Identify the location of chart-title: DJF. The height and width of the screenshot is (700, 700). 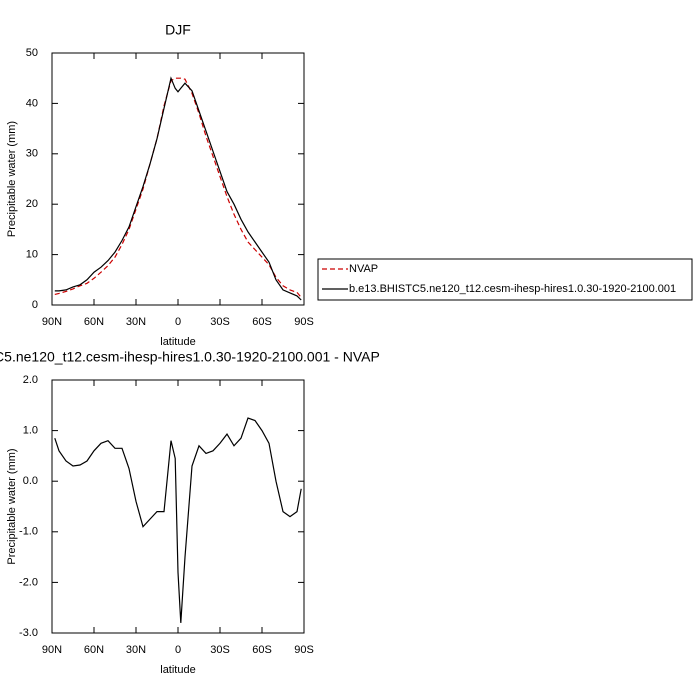
(178, 30).